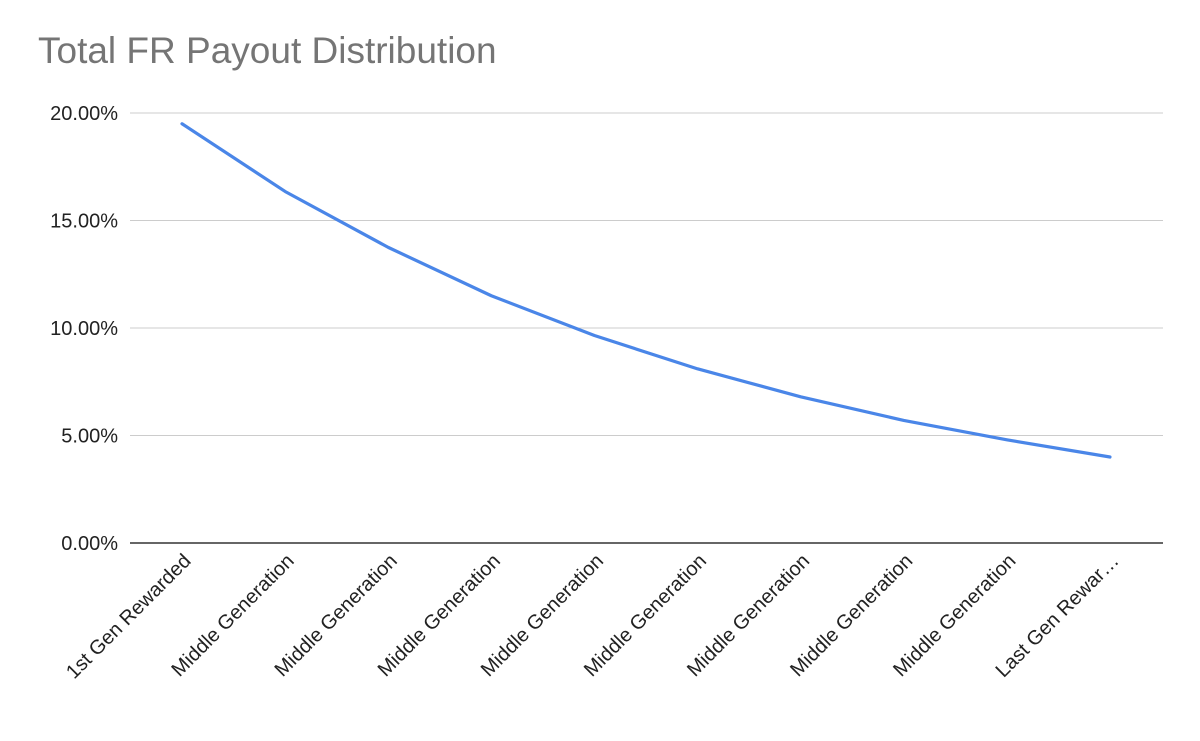 The width and height of the screenshot is (1200, 741). Describe the element at coordinates (89, 544) in the screenshot. I see `y-tick-label: 0.00%` at that location.